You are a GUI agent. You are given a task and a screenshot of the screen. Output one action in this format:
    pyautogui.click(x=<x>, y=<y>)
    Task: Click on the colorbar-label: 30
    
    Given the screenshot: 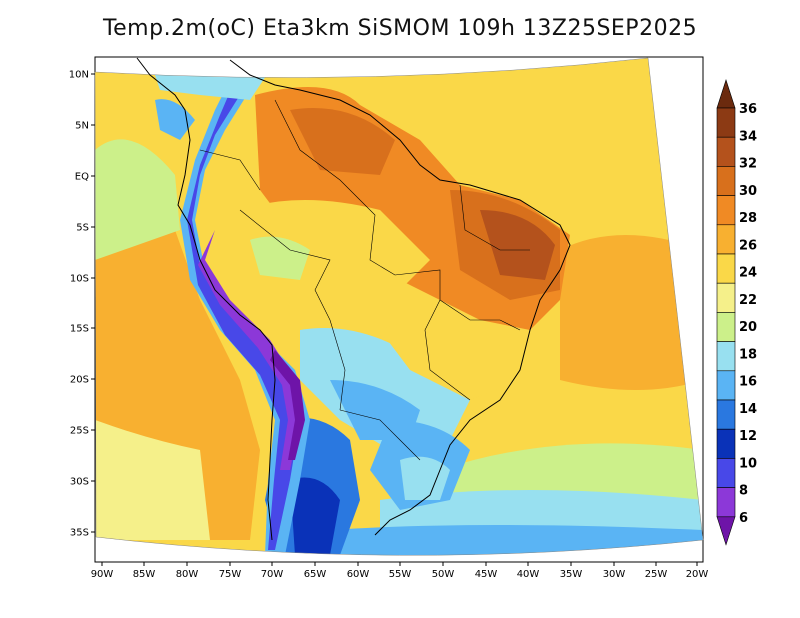 What is the action you would take?
    pyautogui.click(x=748, y=191)
    